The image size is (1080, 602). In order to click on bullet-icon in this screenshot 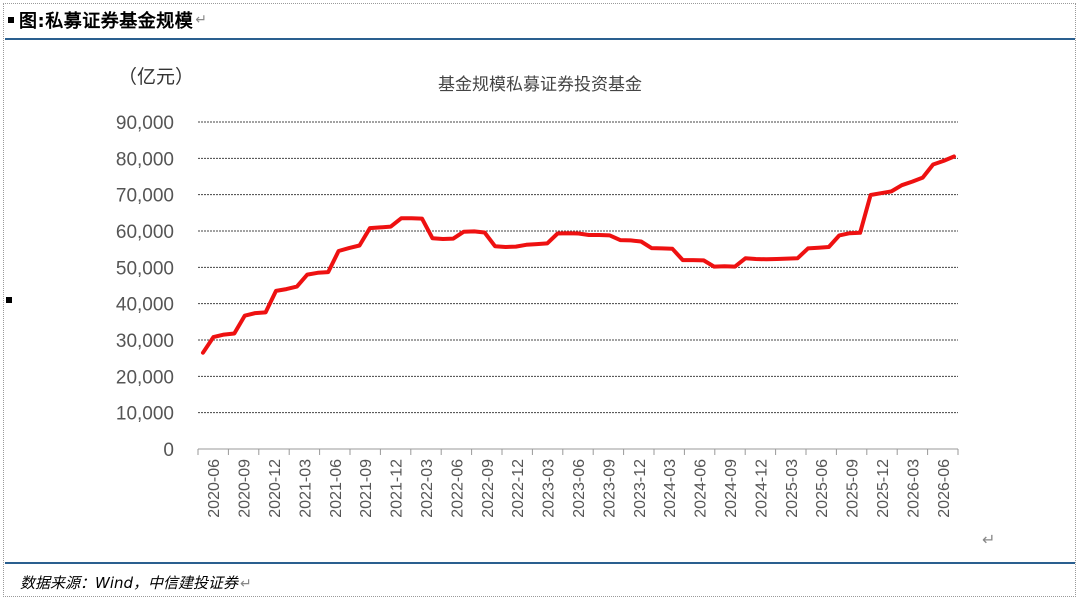, I will do `click(11, 20)`.